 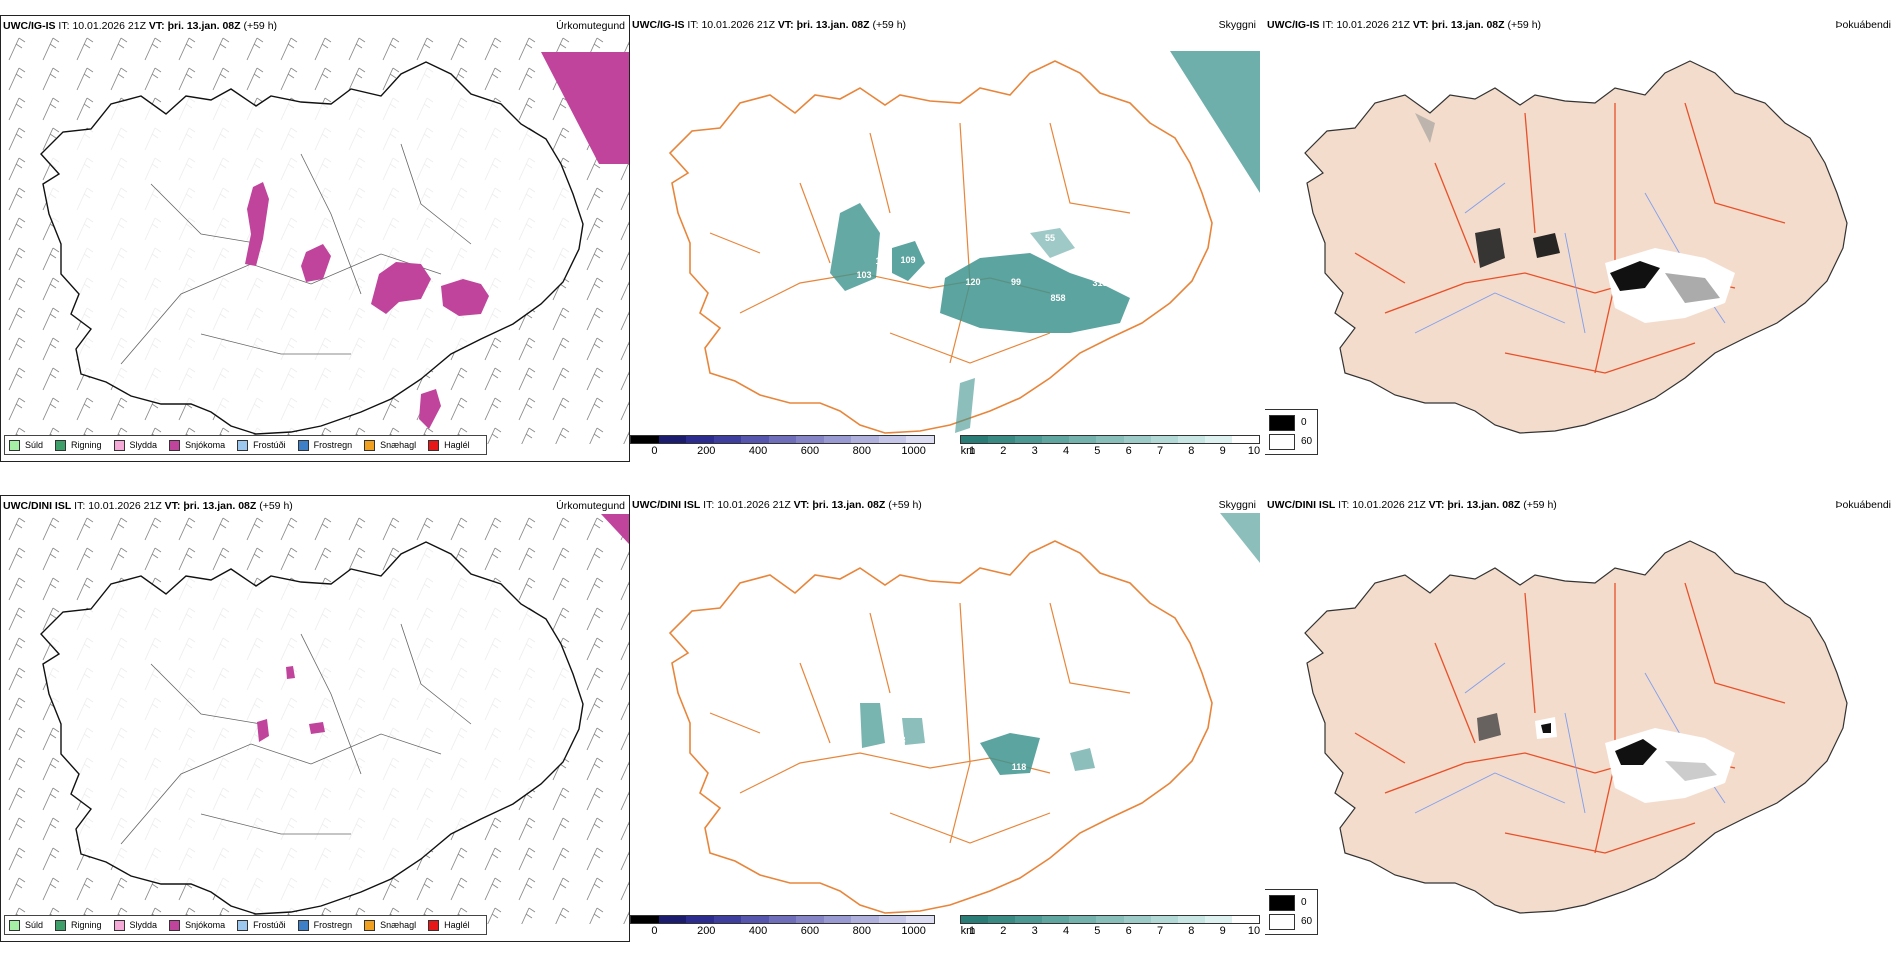 I want to click on ceiling-label: 55, so click(x=1050, y=238).